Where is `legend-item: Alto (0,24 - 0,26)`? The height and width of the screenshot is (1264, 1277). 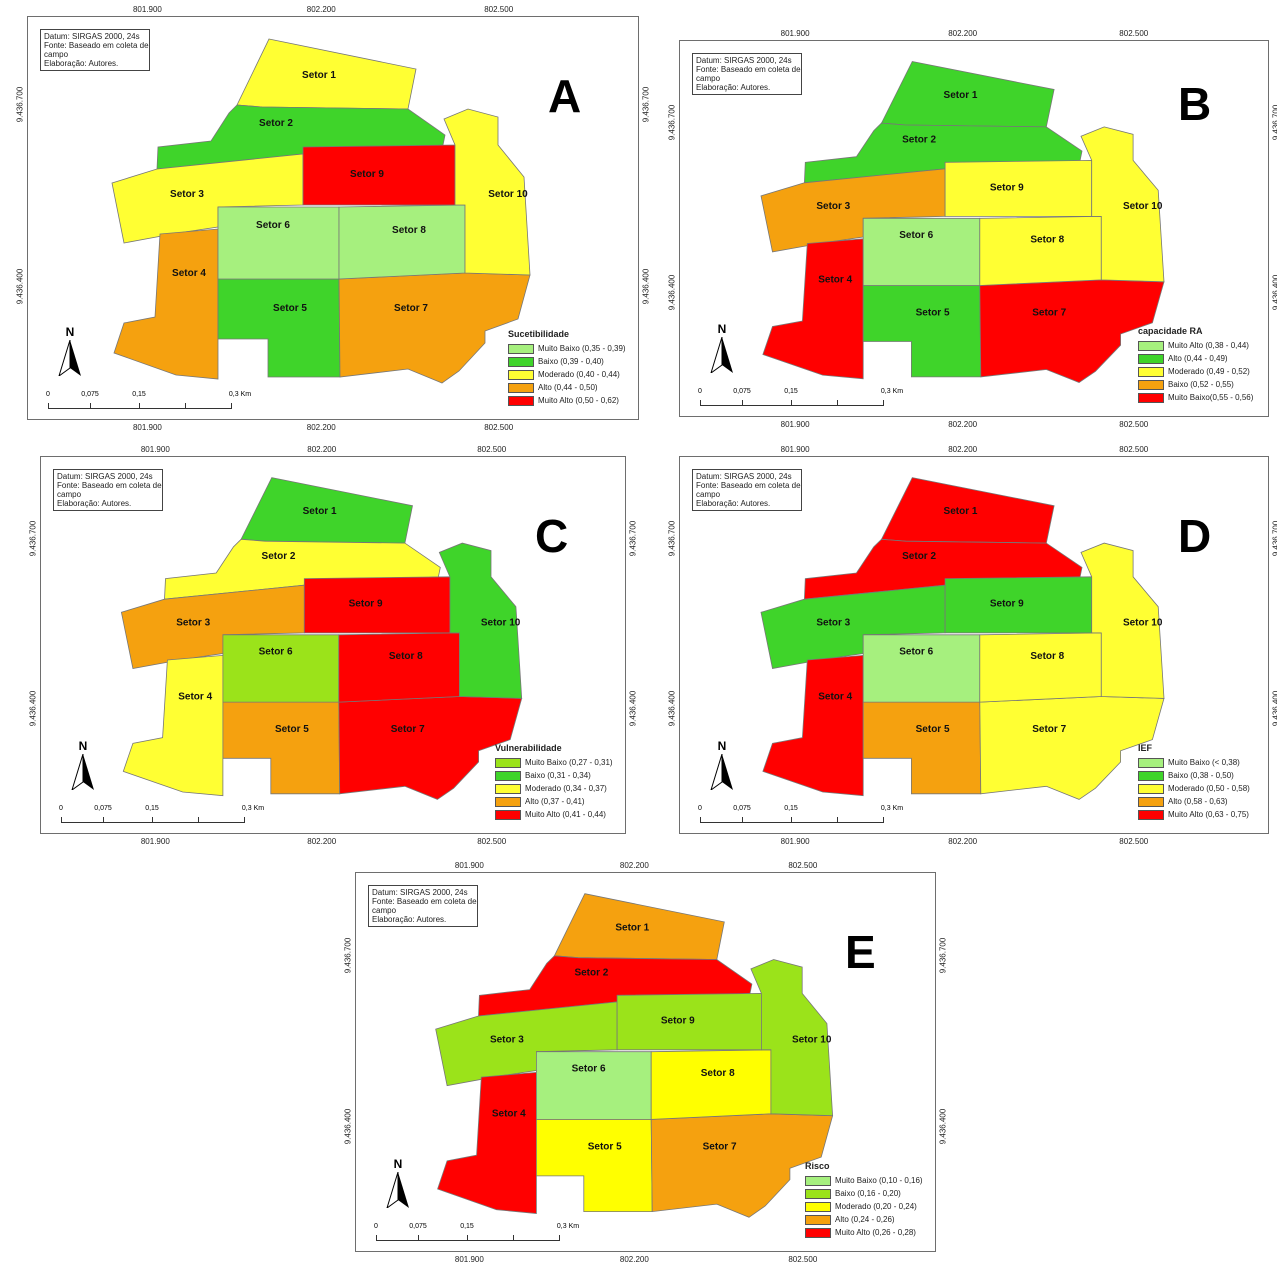 legend-item: Alto (0,24 - 0,26) is located at coordinates (864, 1219).